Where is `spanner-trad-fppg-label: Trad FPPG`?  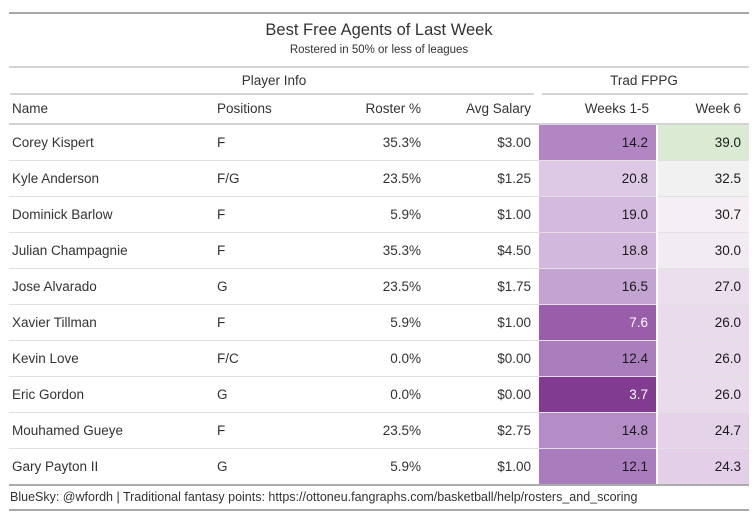 spanner-trad-fppg-label: Trad FPPG is located at coordinates (644, 80).